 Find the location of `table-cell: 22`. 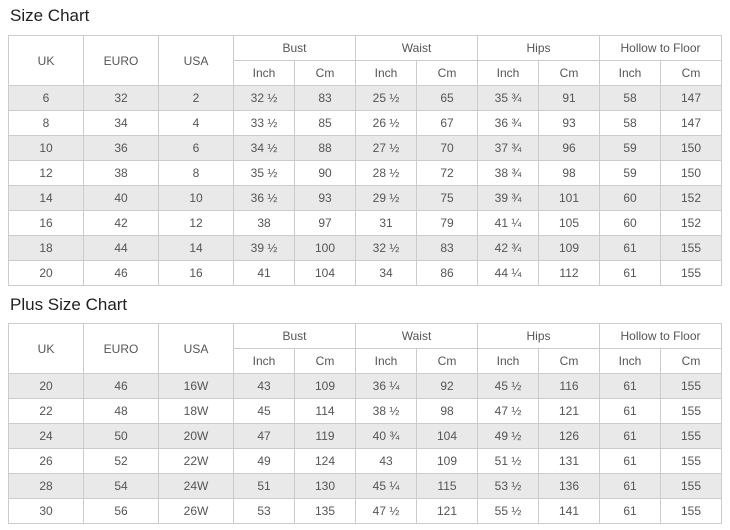

table-cell: 22 is located at coordinates (46, 411).